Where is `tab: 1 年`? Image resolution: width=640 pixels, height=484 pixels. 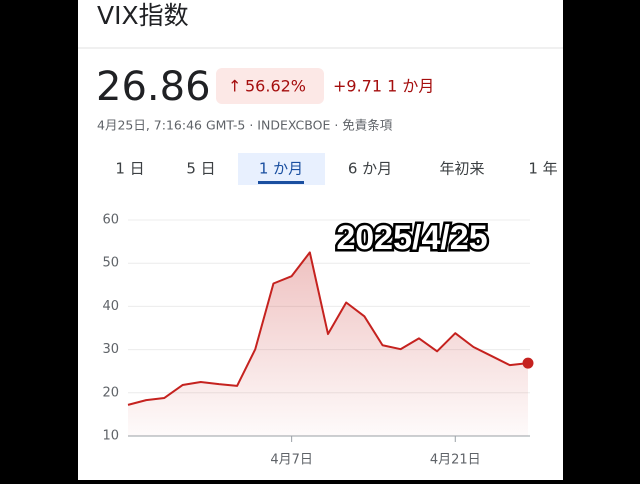
tab: 1 年 is located at coordinates (542, 169).